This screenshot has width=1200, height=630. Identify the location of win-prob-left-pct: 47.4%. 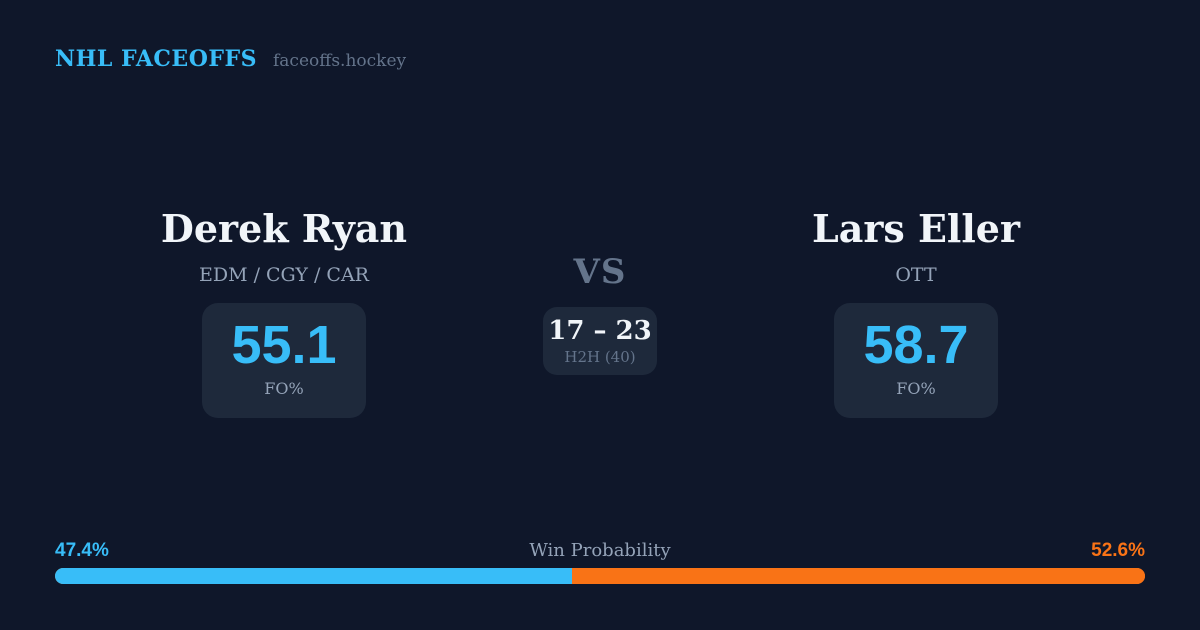
(82, 550).